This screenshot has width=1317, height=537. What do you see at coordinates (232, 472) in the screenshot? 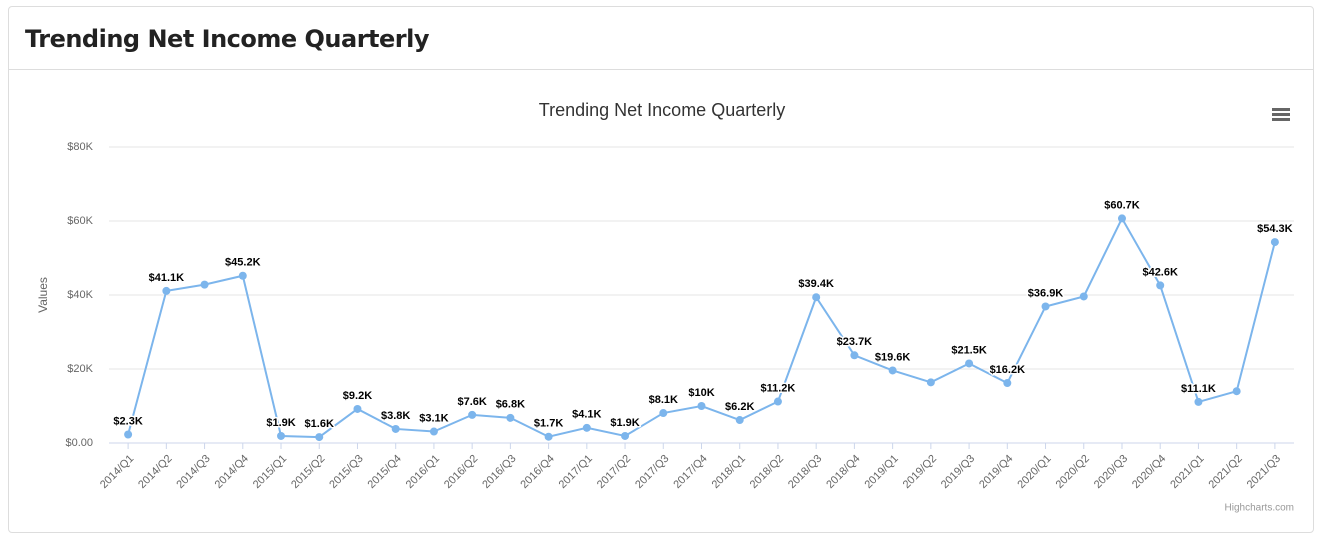
I see `x-tick-label: 2014/Q4` at bounding box center [232, 472].